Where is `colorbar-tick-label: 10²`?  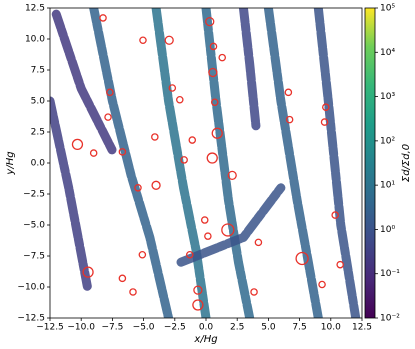 colorbar-tick-label: 10² is located at coordinates (387, 141).